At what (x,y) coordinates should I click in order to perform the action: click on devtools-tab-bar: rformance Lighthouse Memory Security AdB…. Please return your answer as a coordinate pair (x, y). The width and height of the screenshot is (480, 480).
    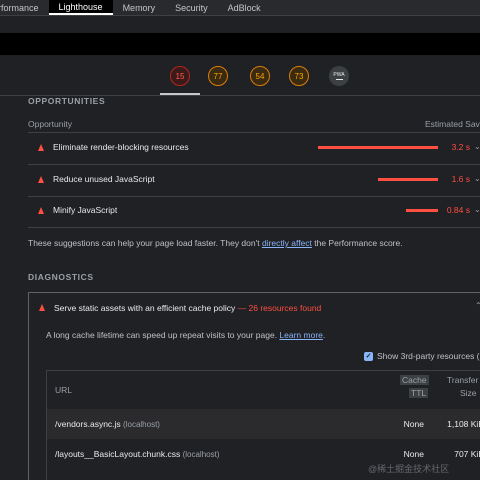
    Looking at the image, I should click on (240, 8).